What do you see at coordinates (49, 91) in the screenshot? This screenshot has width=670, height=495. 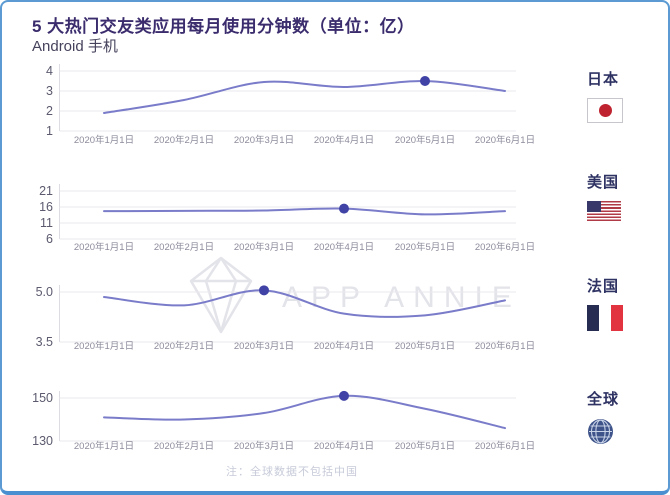 I see `y-tick-label: 3` at bounding box center [49, 91].